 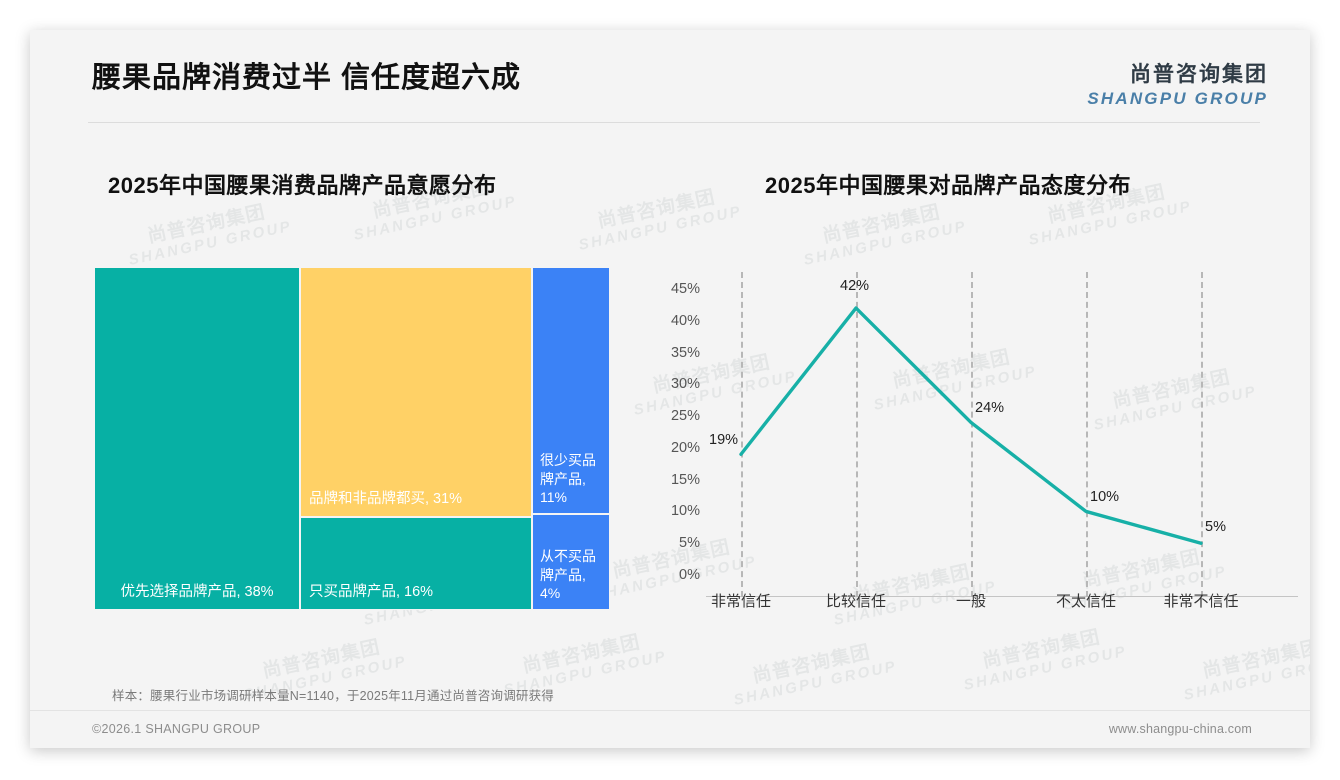 What do you see at coordinates (1180, 729) in the screenshot?
I see `website-link: www.shangpu-china.com` at bounding box center [1180, 729].